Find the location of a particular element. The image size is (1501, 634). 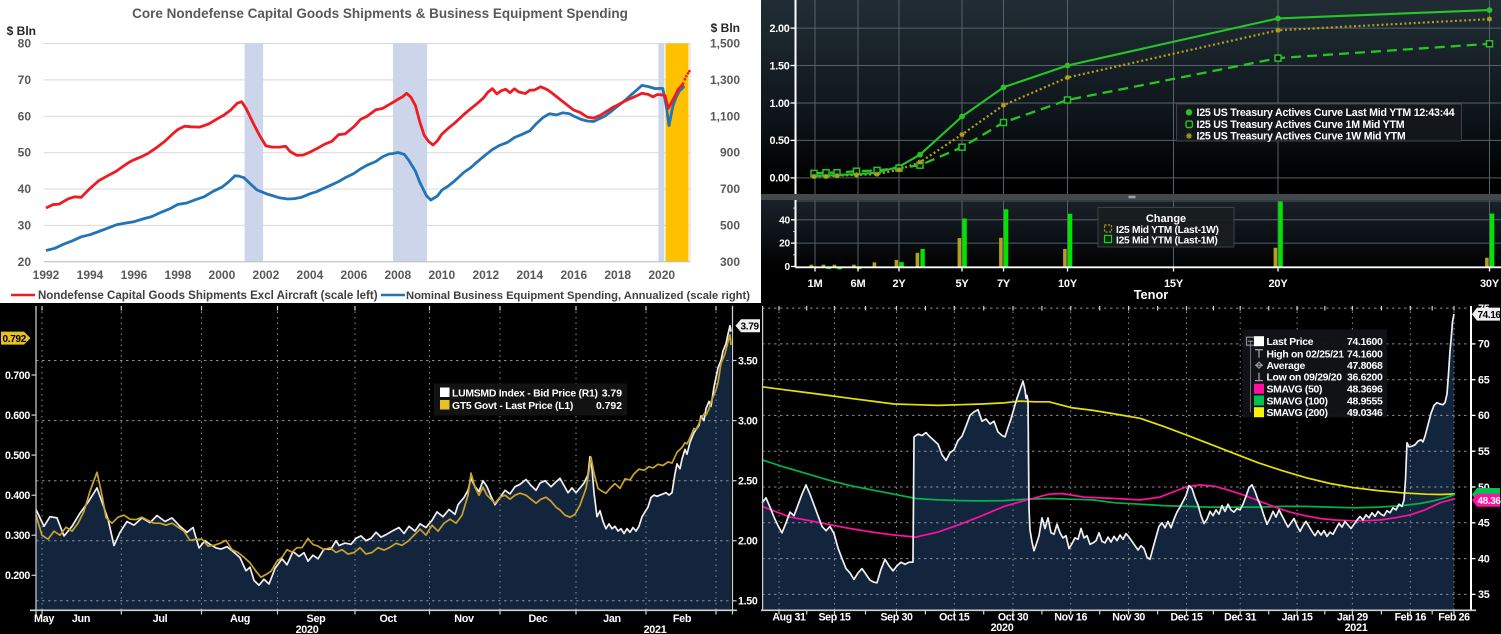

svg-text: High on 02/25/21 is located at coordinates (1306, 355).